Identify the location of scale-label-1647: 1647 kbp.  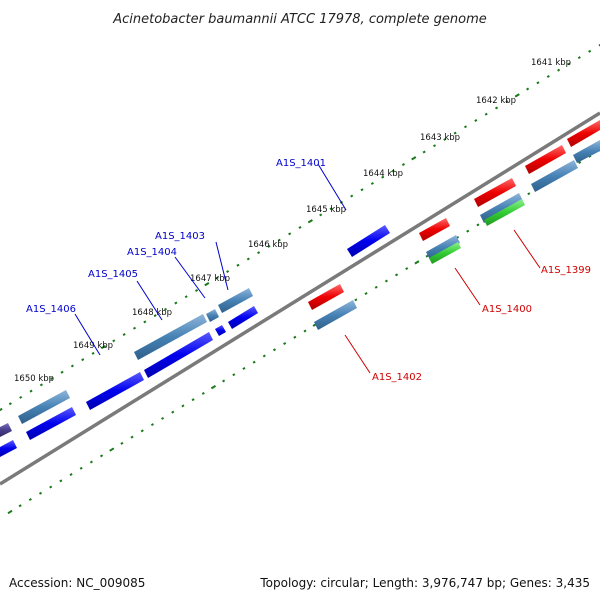
(210, 279).